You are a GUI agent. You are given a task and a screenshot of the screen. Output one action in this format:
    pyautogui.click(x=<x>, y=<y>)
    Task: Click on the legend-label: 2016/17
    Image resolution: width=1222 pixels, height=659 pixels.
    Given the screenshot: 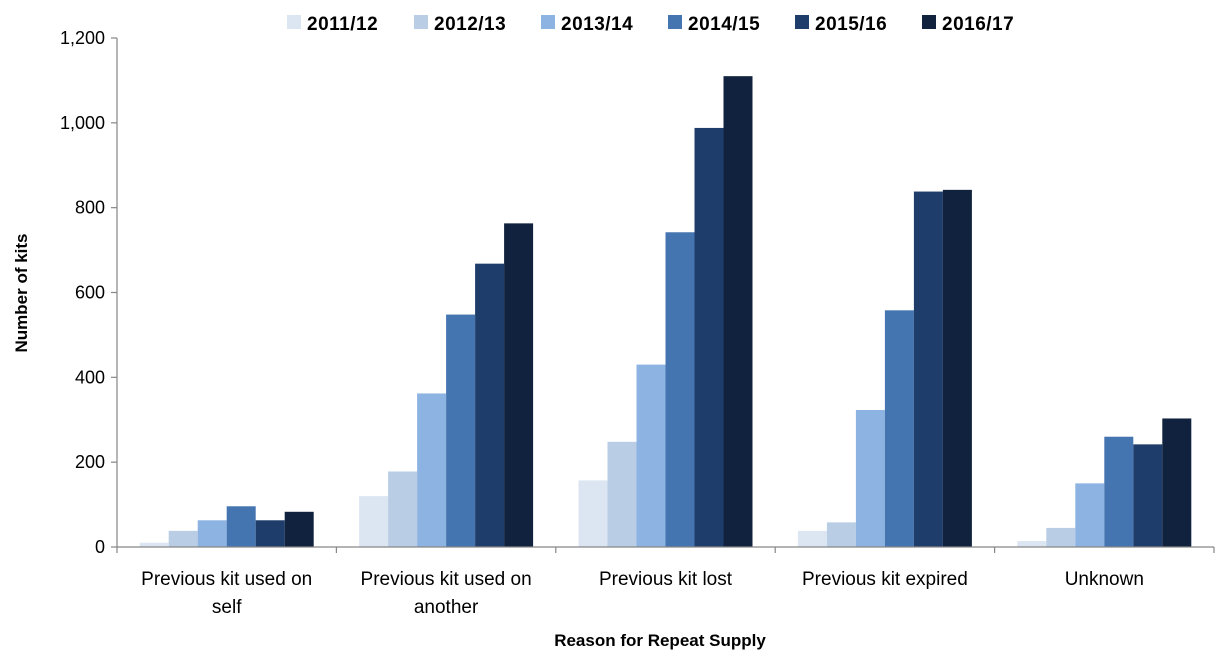 What is the action you would take?
    pyautogui.click(x=978, y=24)
    